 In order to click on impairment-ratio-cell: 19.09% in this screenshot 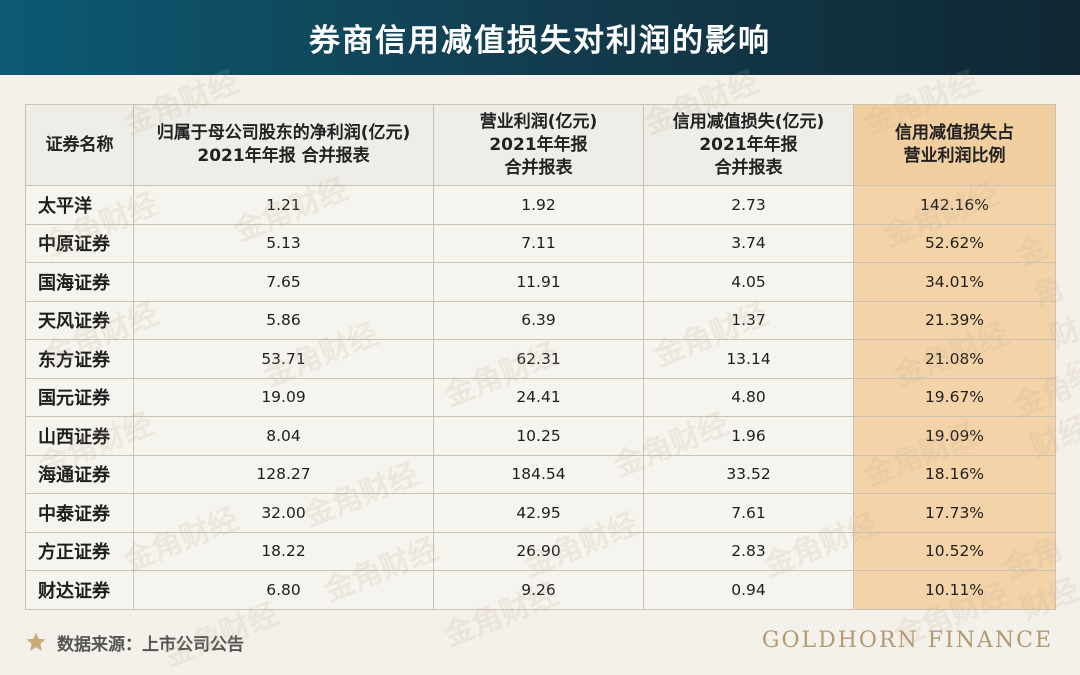, I will do `click(954, 436)`.